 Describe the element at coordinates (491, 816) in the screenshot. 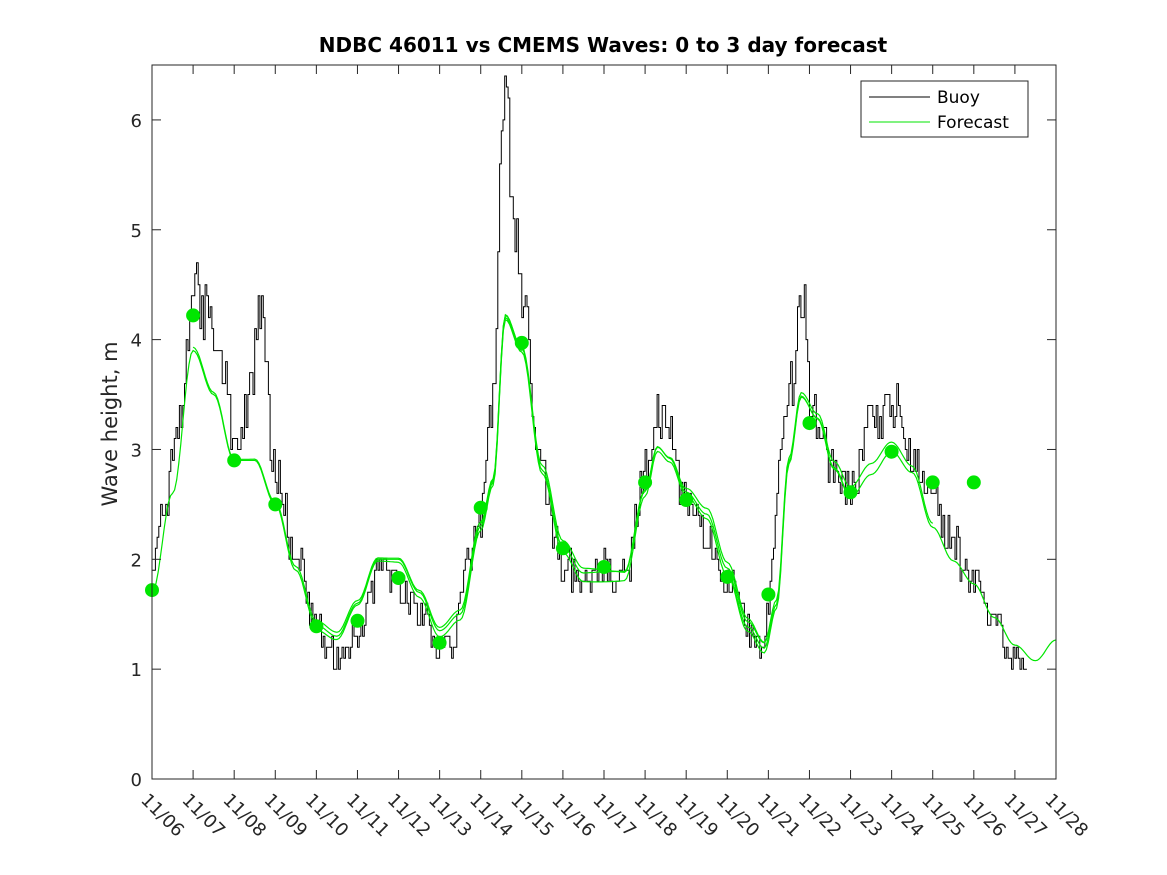

I see `x-tick-label: 11/14` at that location.